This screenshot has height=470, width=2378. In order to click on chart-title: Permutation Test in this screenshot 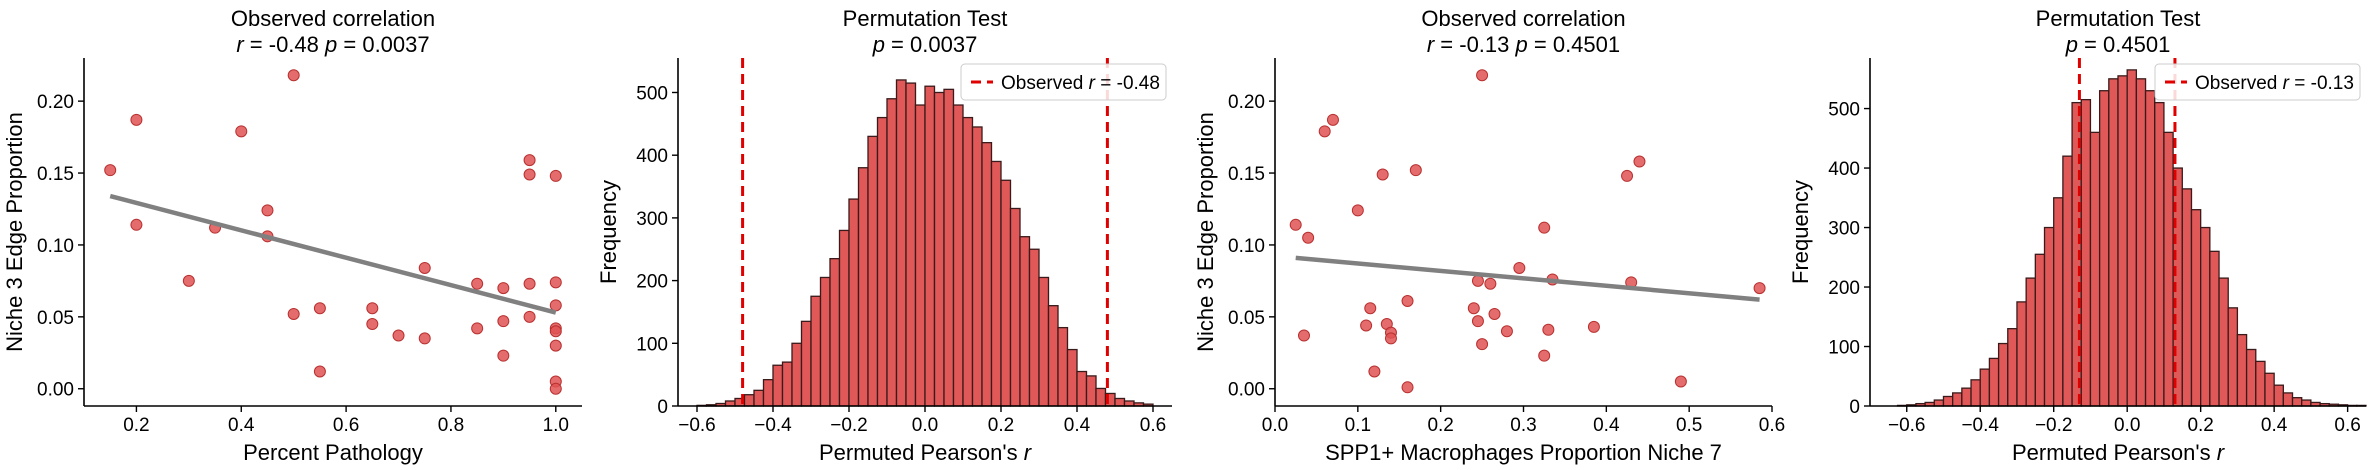, I will do `click(2118, 18)`.